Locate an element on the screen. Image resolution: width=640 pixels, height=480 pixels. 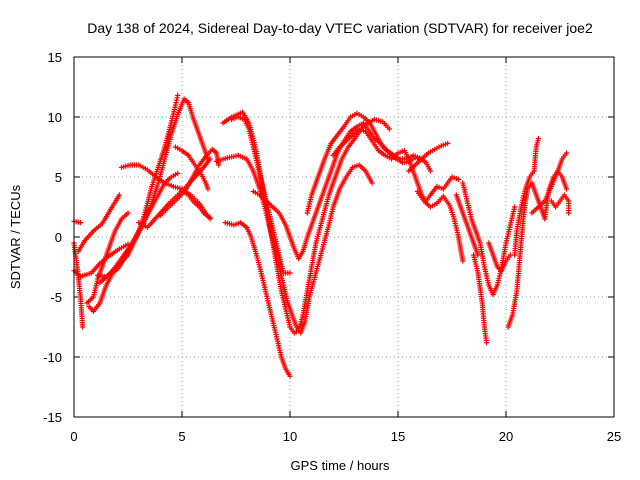
y-tick-label: 0 is located at coordinates (58, 237).